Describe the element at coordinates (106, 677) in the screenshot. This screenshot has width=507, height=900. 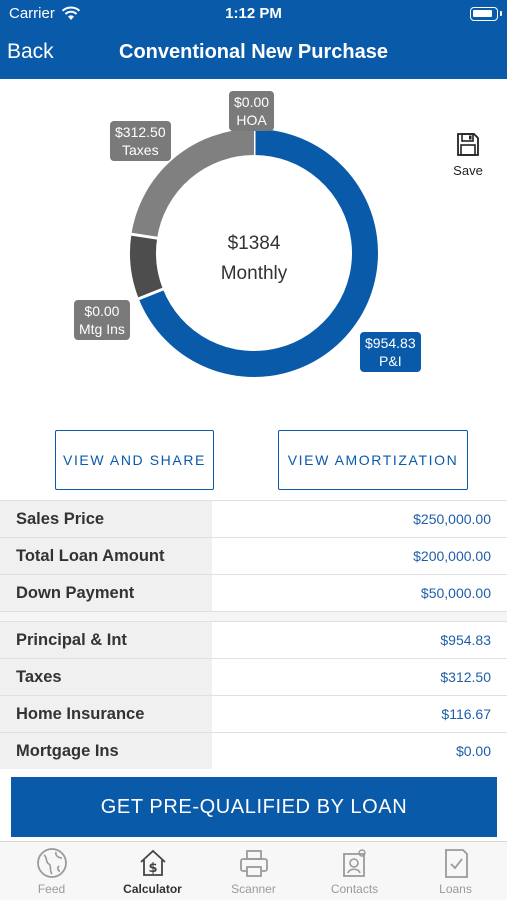
I see `row-label: Taxes` at that location.